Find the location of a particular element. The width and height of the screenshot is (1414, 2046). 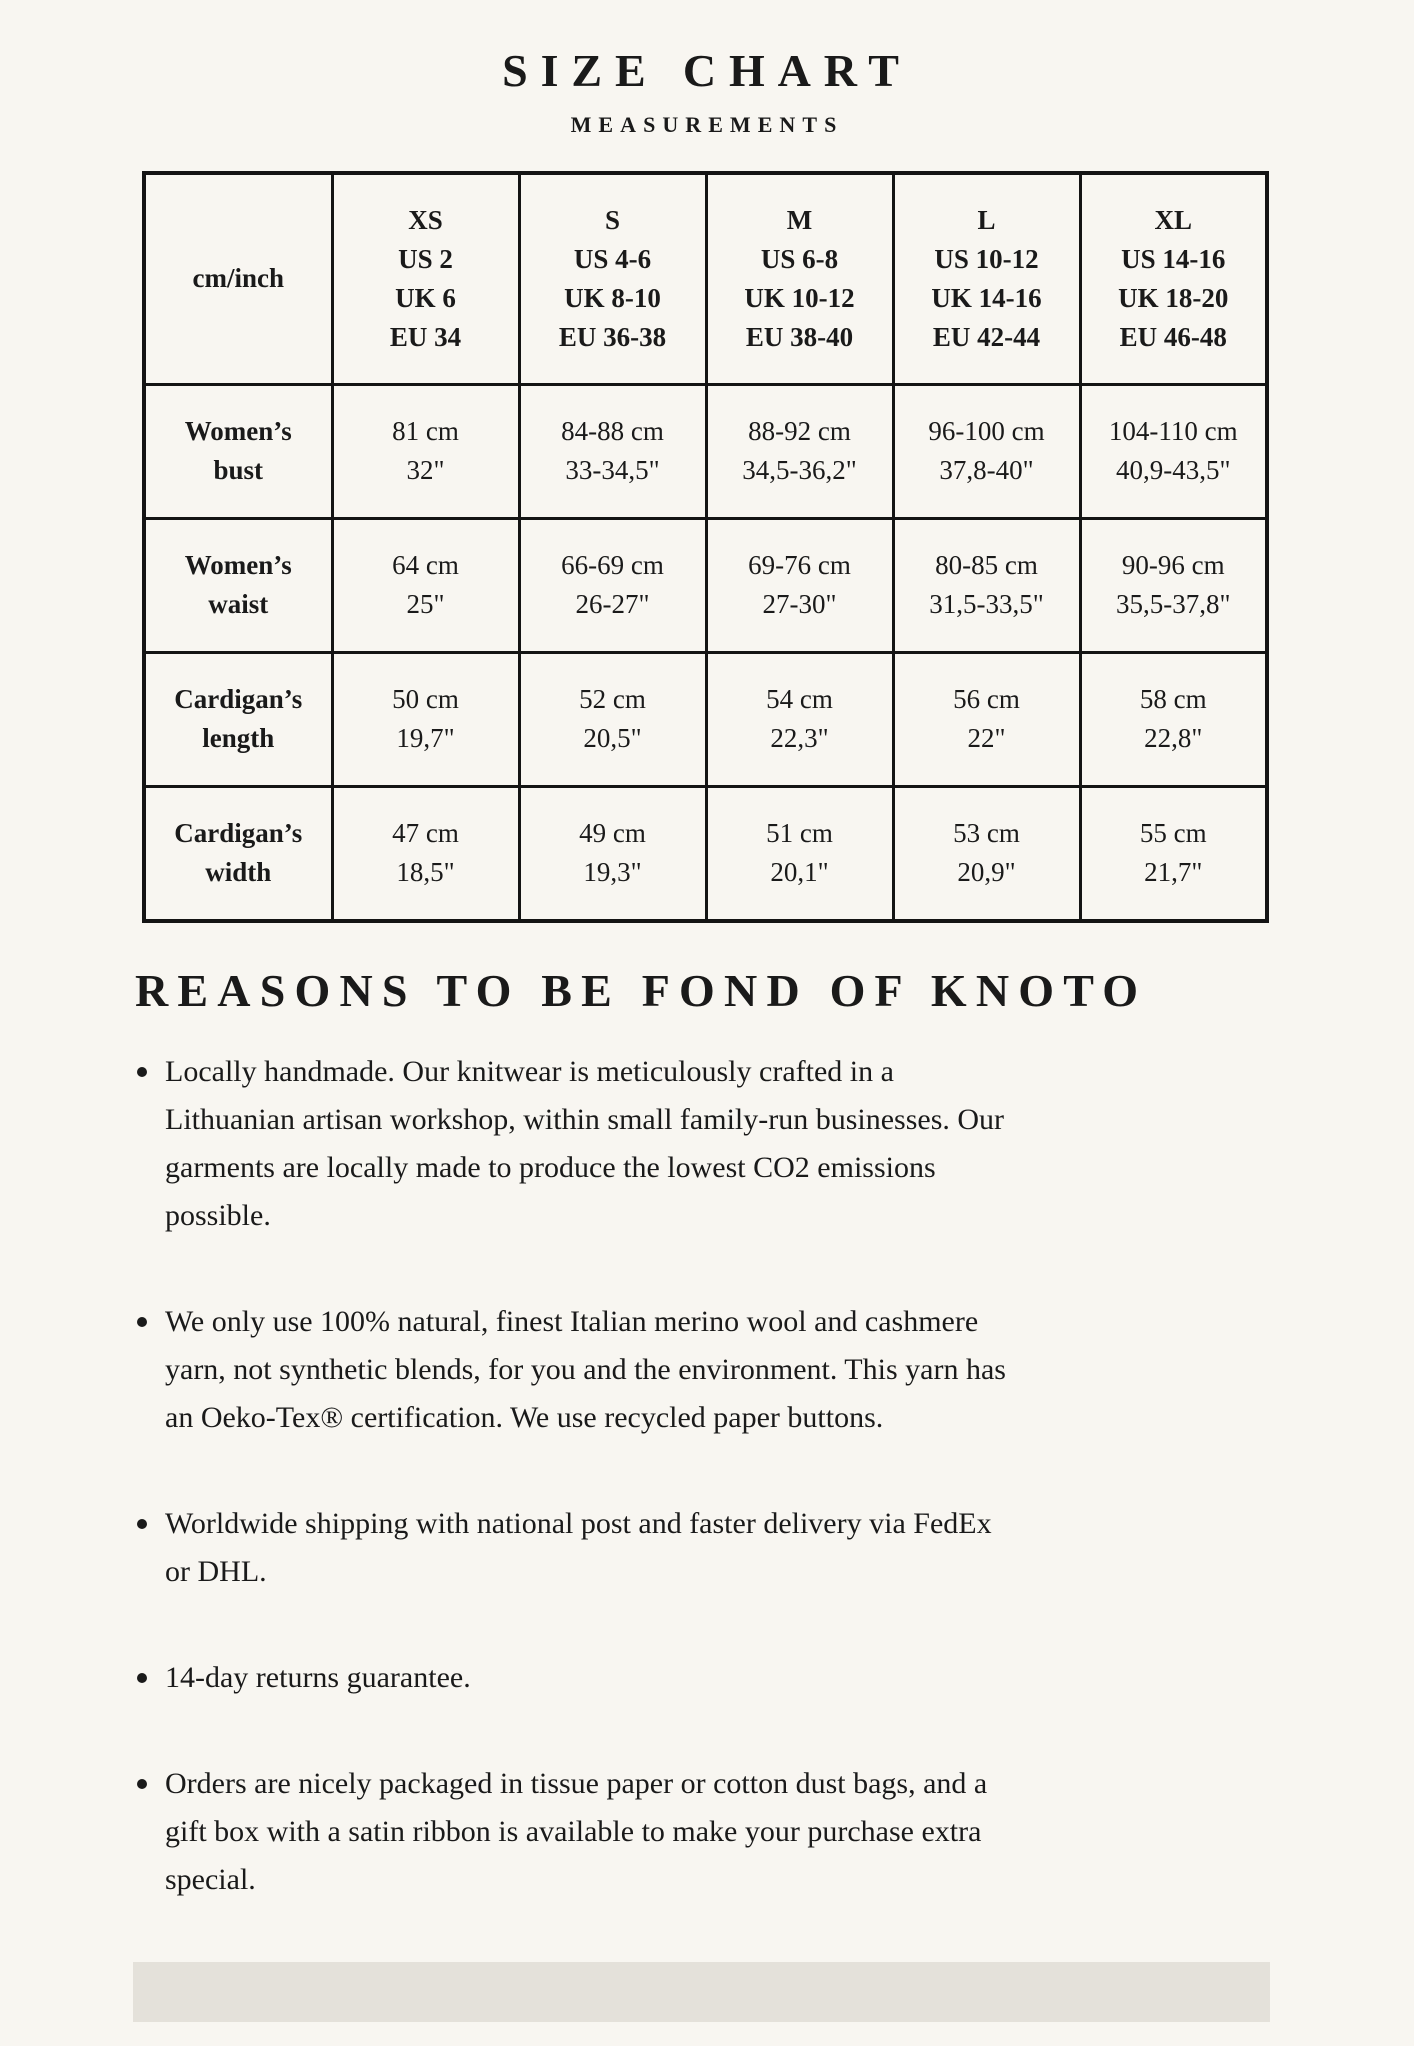

cell-width-xs: 47 cm 18,5" is located at coordinates (425, 853).